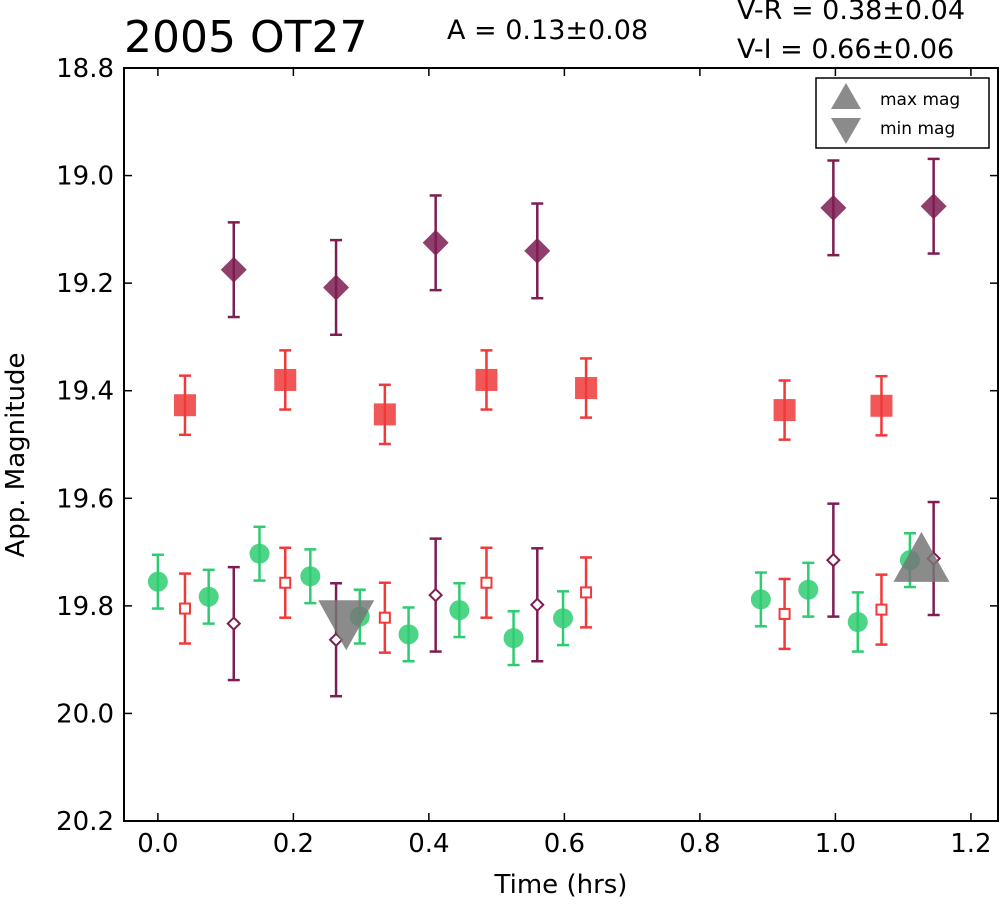 This screenshot has height=904, width=1001. What do you see at coordinates (835, 844) in the screenshot?
I see `x-tick-label: 1.0` at bounding box center [835, 844].